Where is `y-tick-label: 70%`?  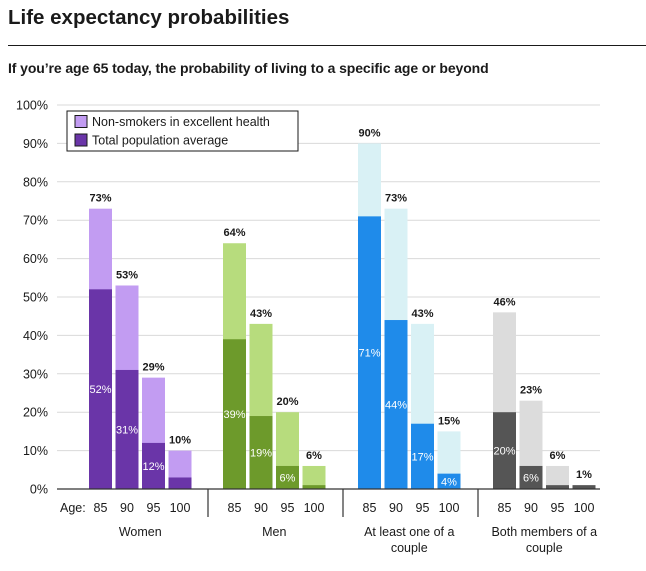 y-tick-label: 70% is located at coordinates (35, 221).